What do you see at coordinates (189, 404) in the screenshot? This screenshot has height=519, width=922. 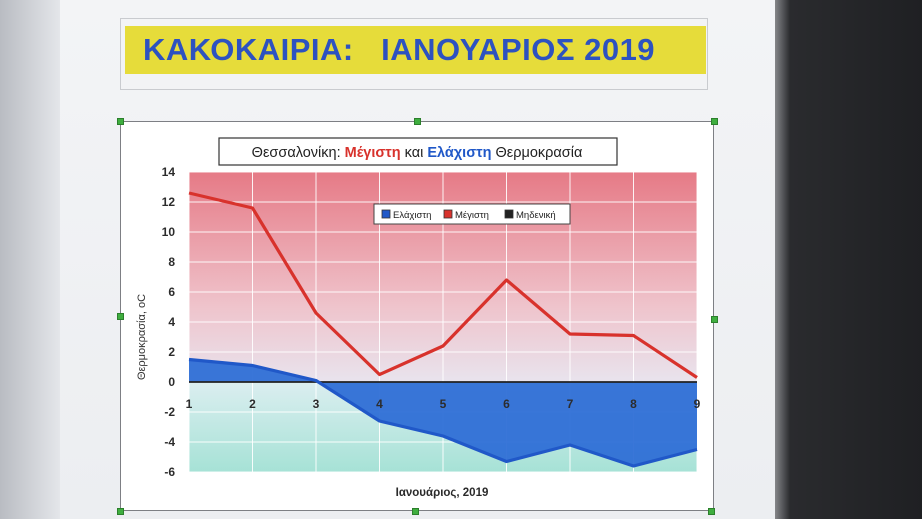 I see `x-tick-label: 1` at bounding box center [189, 404].